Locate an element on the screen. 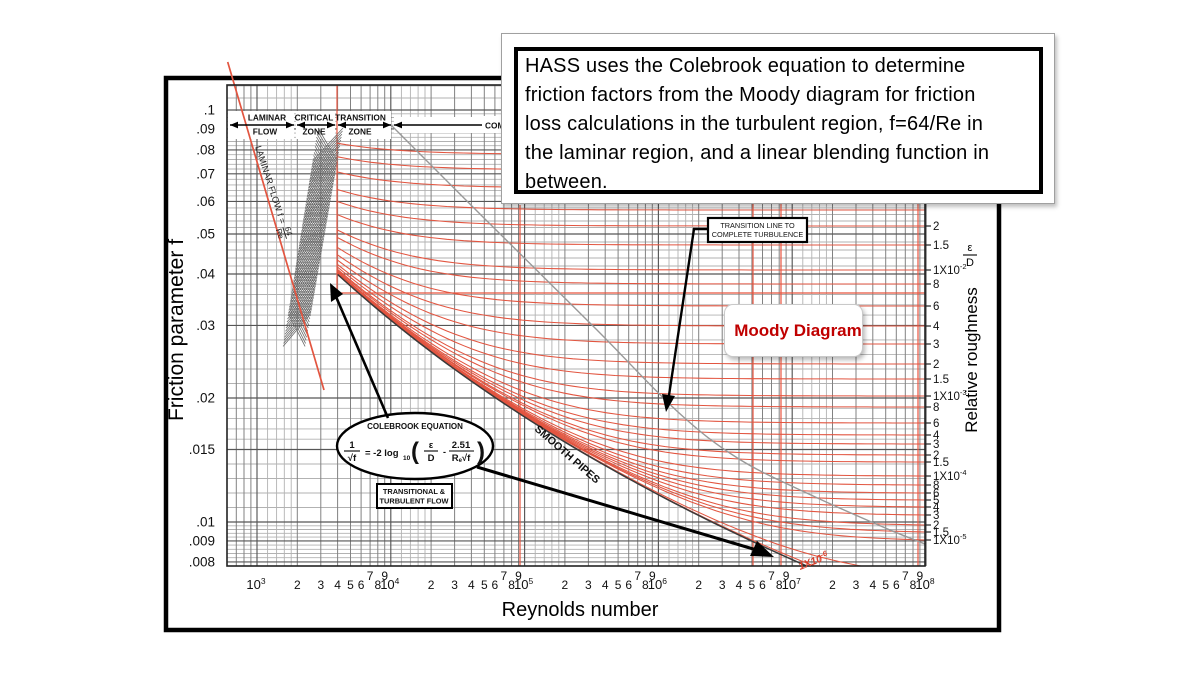 This screenshot has width=1200, height=675. svg-text: = -2 log is located at coordinates (382, 453).